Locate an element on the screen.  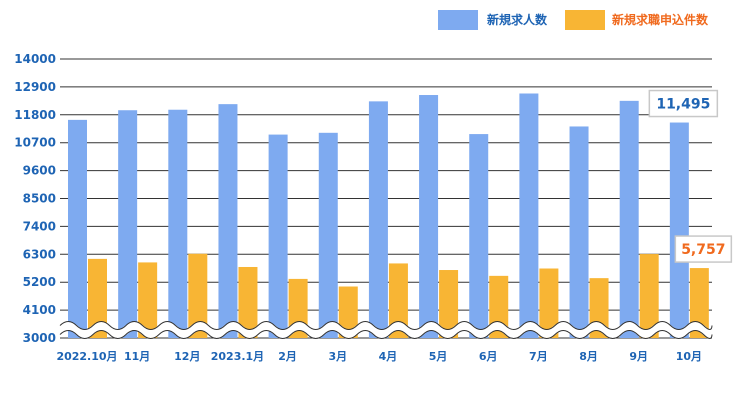
x-tick-label: 7月 is located at coordinates (538, 356).